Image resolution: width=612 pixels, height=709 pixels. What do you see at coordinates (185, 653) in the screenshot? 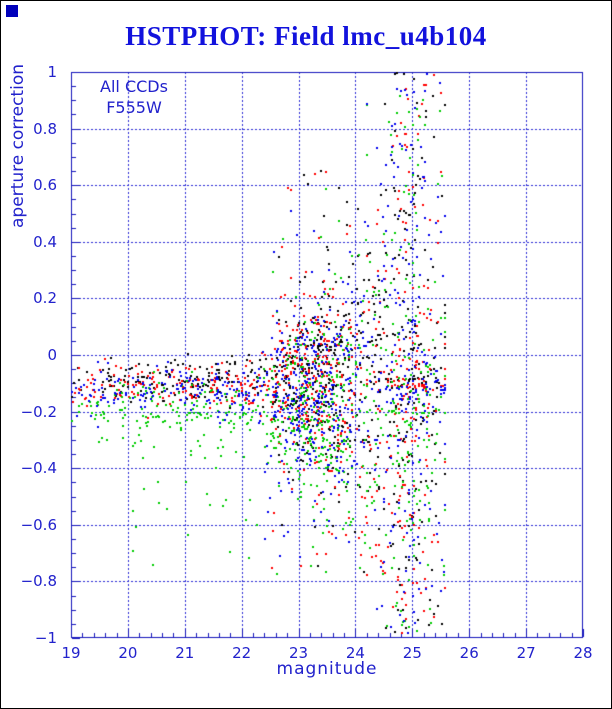
I see `x-tick-label: 21` at bounding box center [185, 653].